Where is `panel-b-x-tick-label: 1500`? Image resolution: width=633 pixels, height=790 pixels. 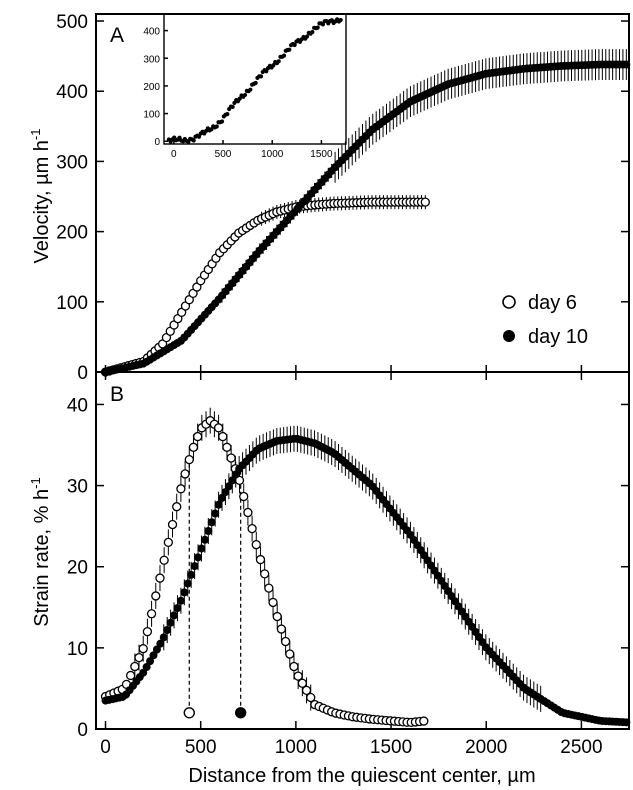 panel-b-x-tick-label: 1500 is located at coordinates (391, 747).